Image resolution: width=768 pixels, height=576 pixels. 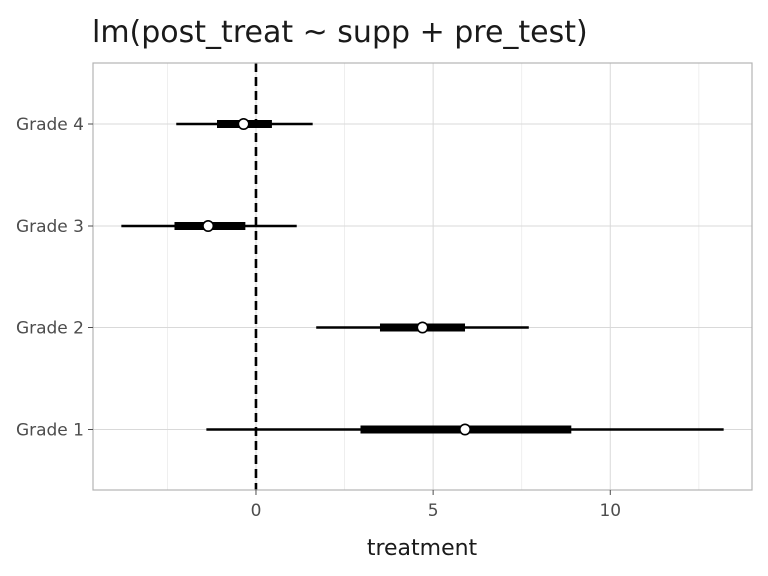 I want to click on x-tick-label: 10, so click(x=610, y=511).